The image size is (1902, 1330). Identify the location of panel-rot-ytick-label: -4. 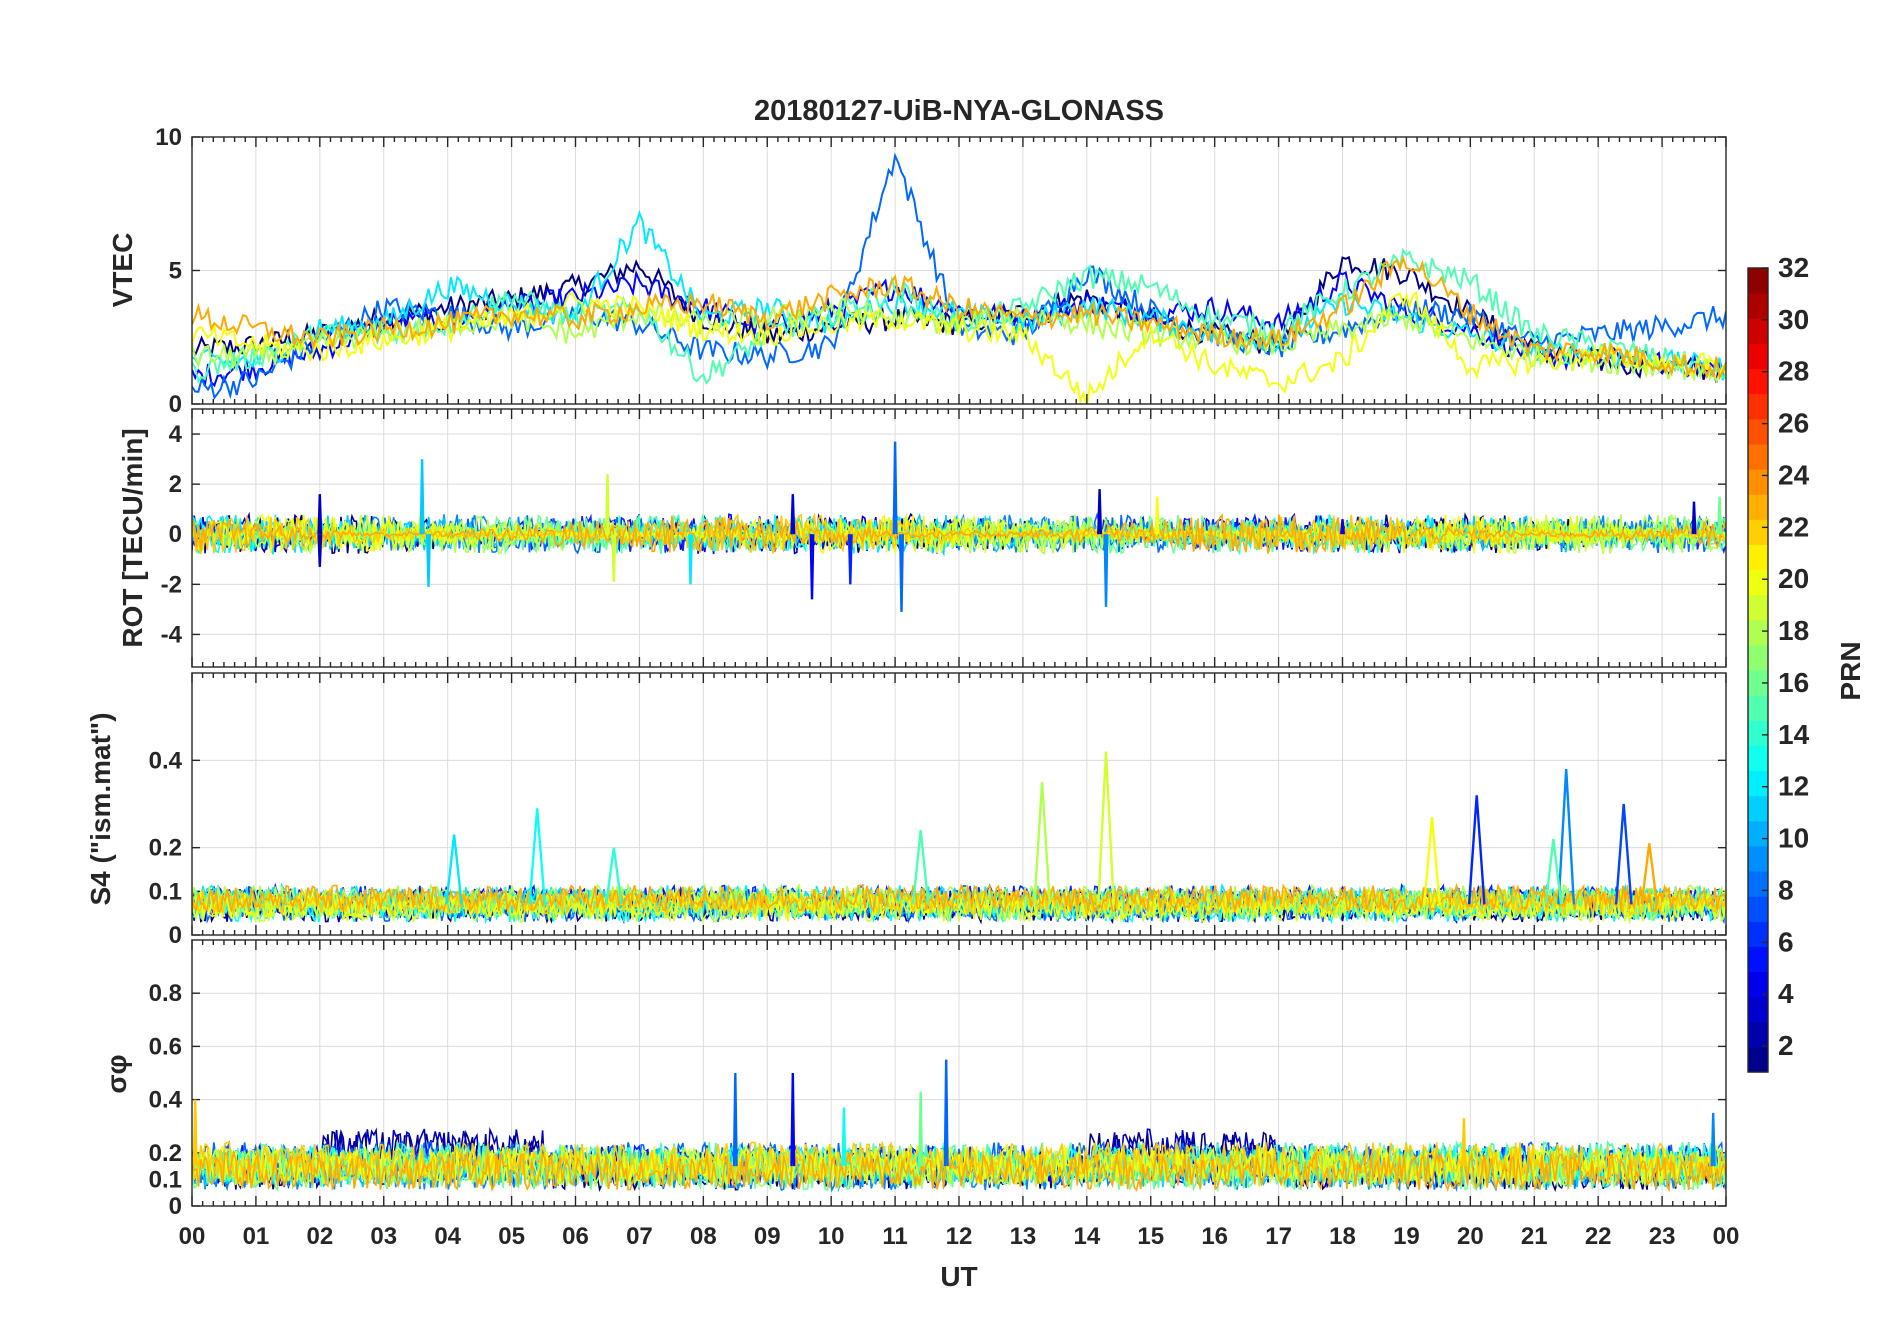
(172, 634).